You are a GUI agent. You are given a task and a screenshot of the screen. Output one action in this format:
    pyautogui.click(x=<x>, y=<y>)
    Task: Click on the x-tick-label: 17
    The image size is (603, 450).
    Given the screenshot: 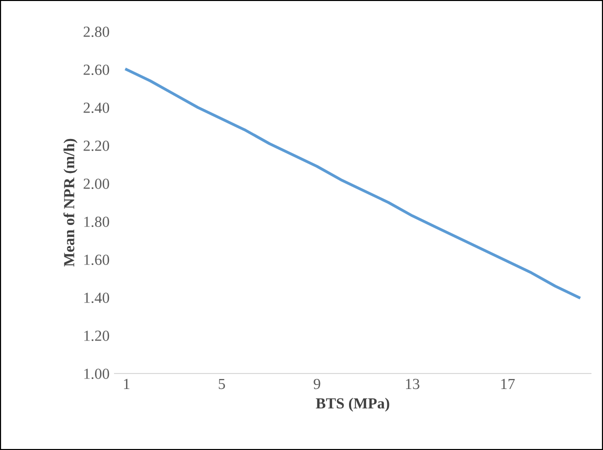 What is the action you would take?
    pyautogui.click(x=508, y=383)
    